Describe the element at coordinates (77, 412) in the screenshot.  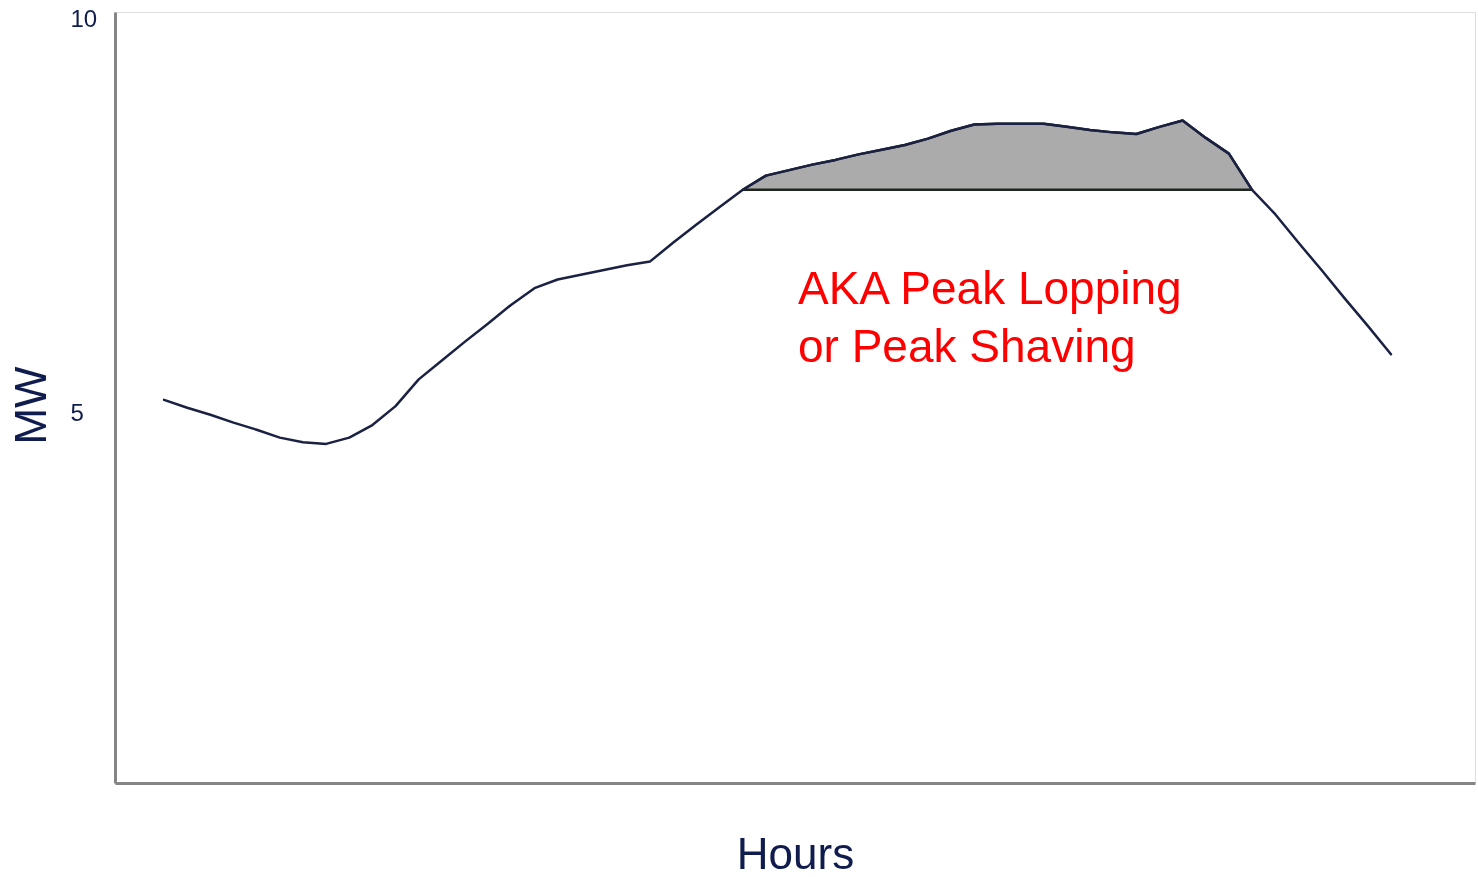
I see `y-tick-label: 5` at that location.